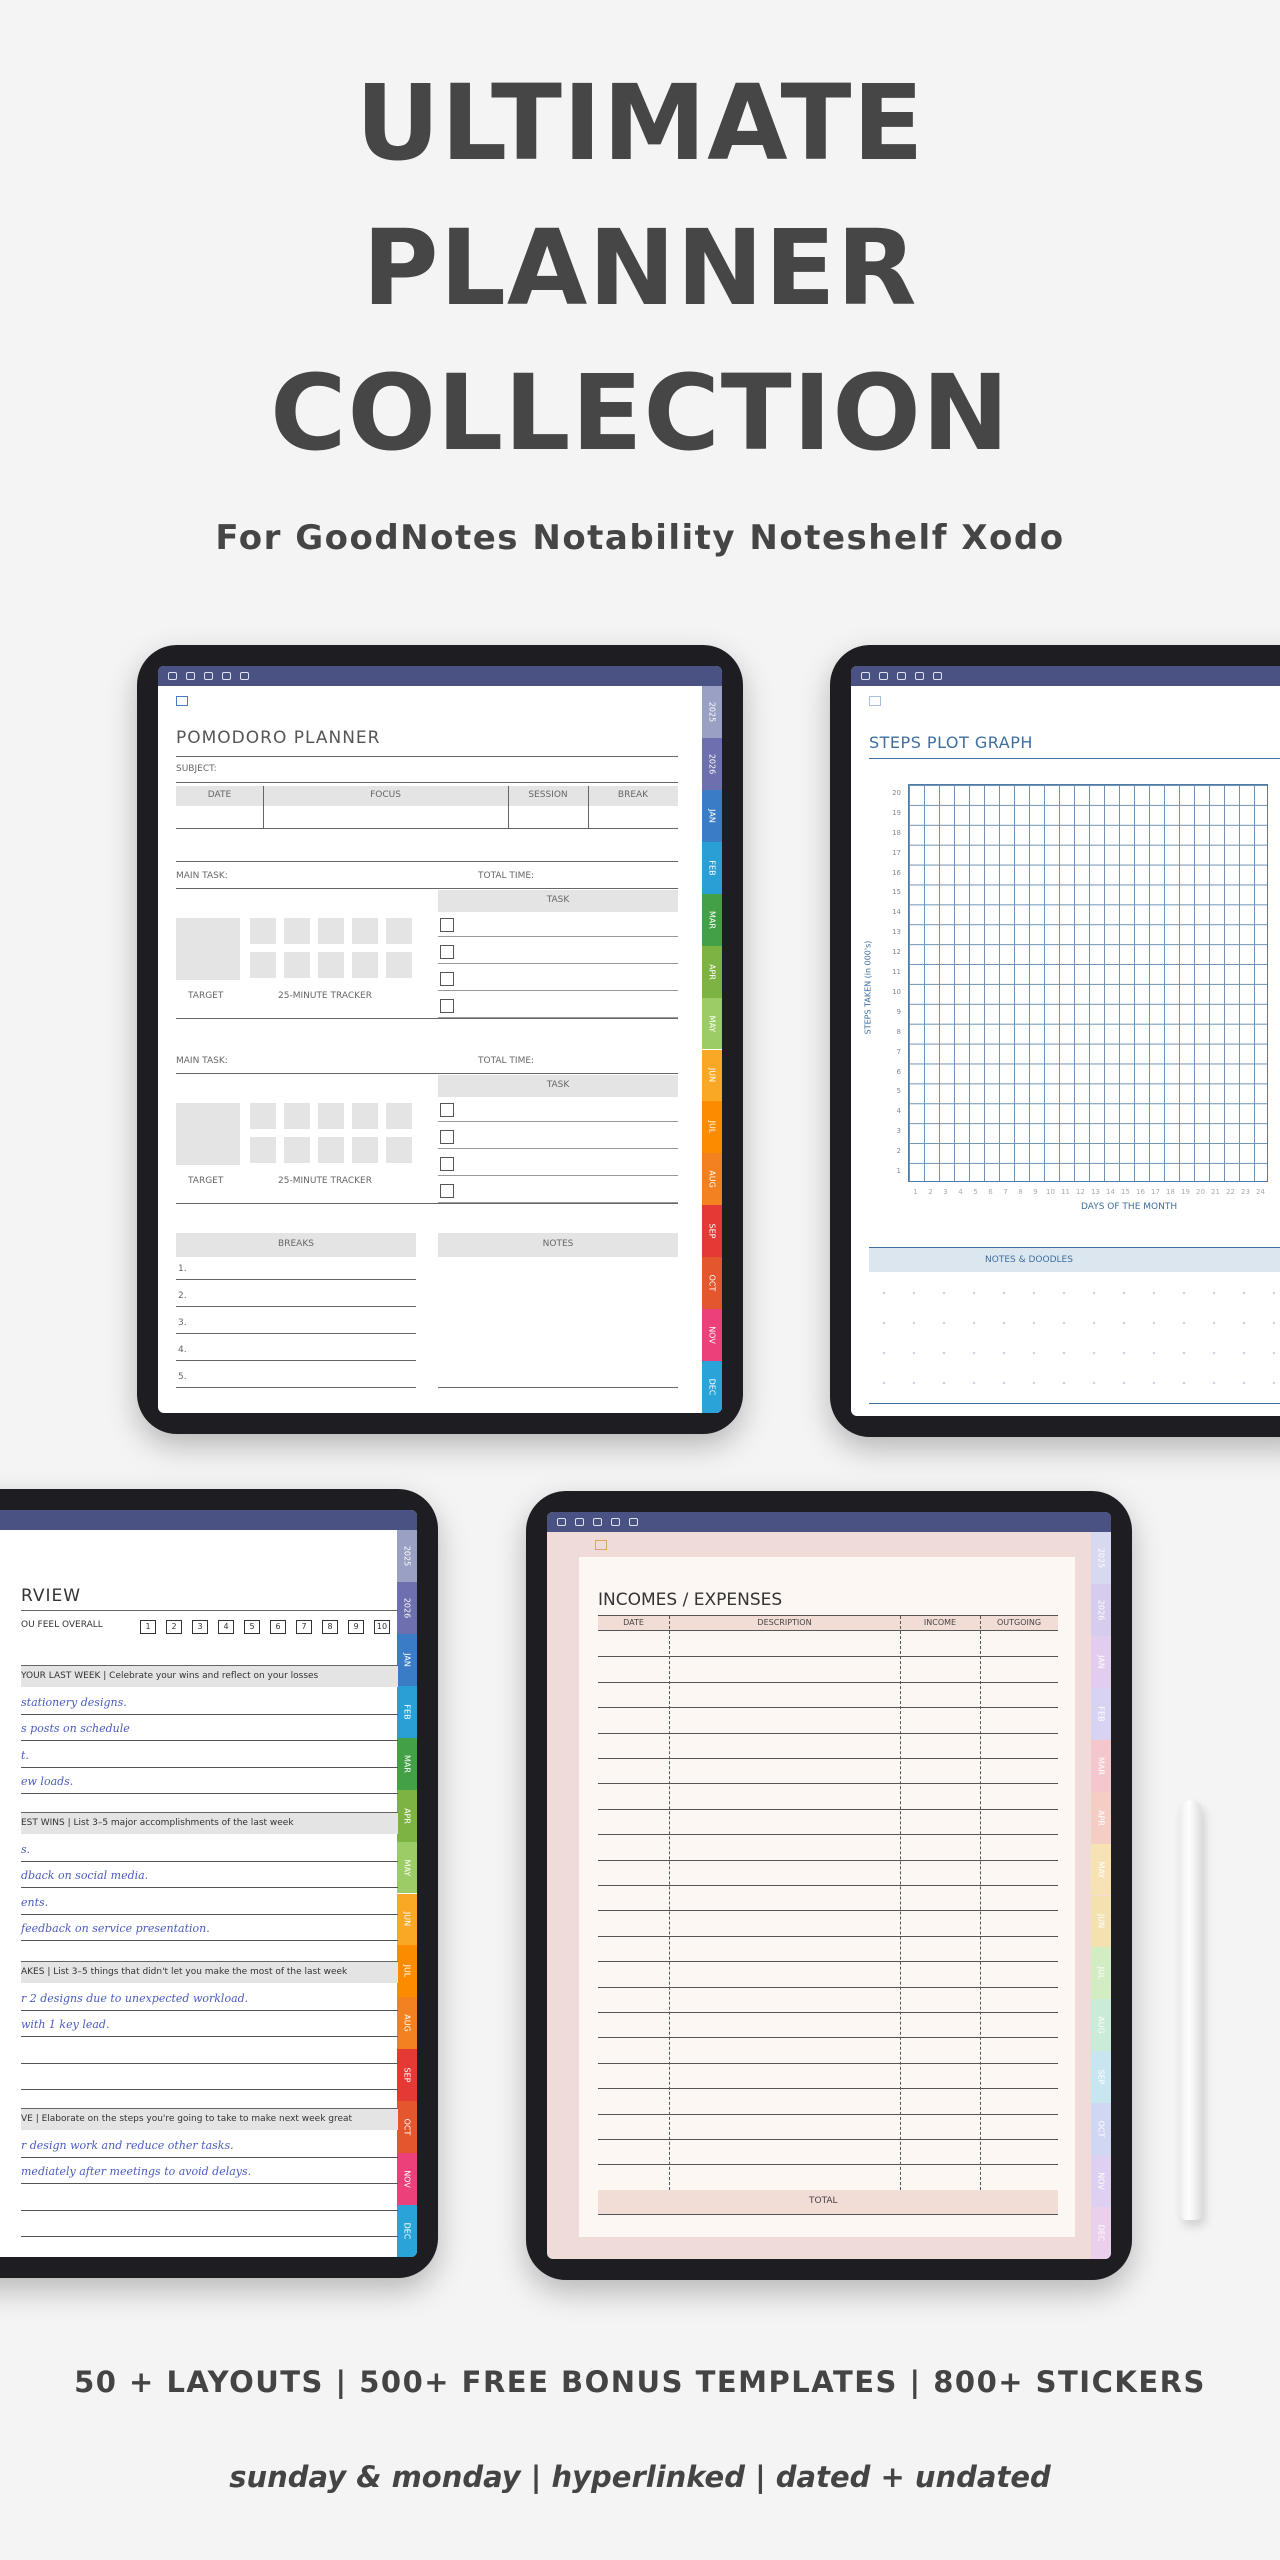 This screenshot has height=2560, width=1280. I want to click on tab-label: 2025, so click(712, 712).